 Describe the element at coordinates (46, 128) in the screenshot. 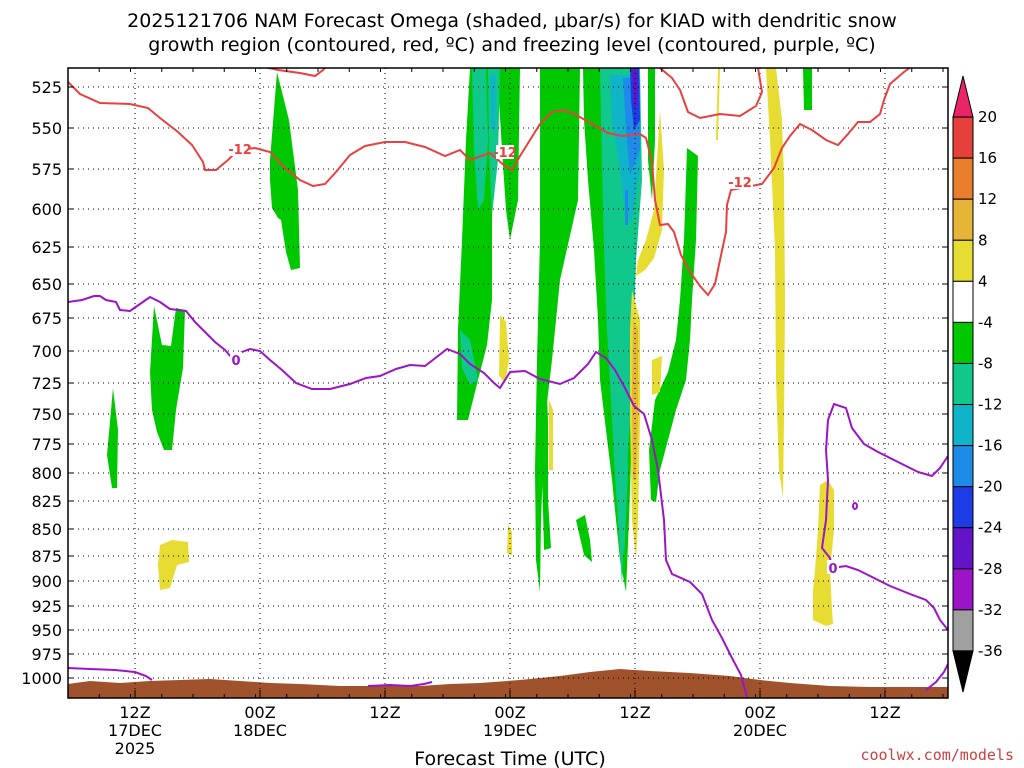

I see `y-tick-label: 550` at that location.